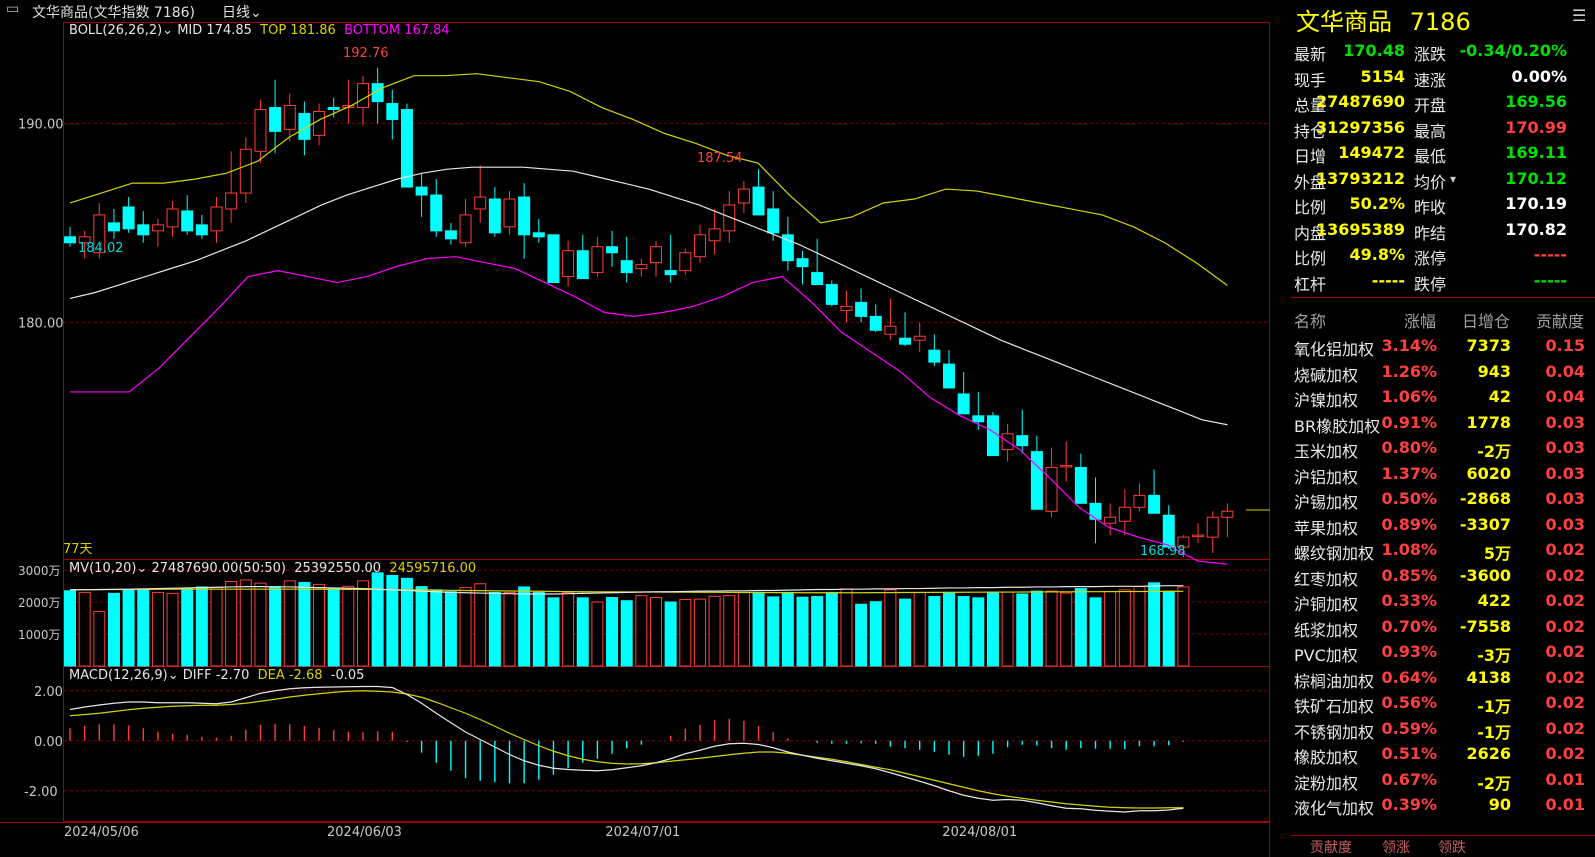 The image size is (1595, 857). I want to click on item-oi-change: -1万, so click(1494, 706).